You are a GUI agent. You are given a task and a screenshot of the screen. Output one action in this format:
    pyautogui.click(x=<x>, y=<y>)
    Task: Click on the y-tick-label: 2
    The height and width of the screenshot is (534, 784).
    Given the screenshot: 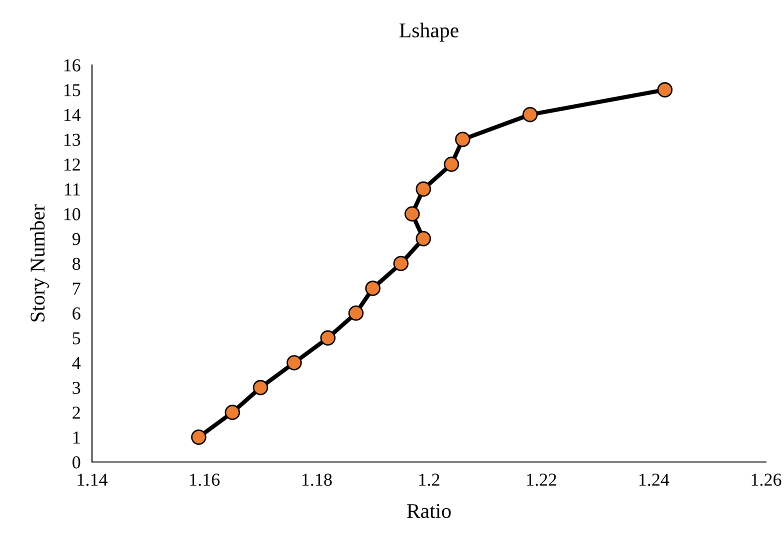 What is the action you would take?
    pyautogui.click(x=76, y=412)
    